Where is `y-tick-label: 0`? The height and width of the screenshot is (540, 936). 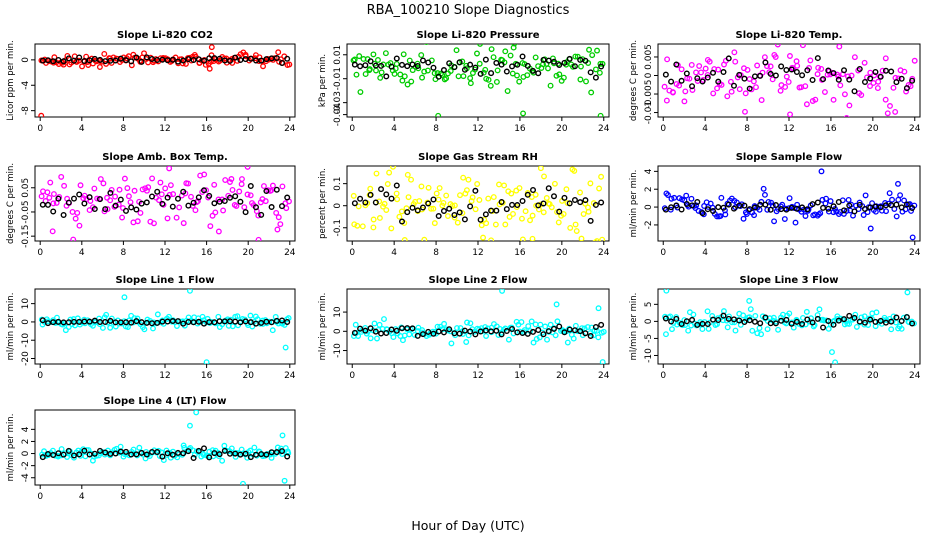 y-tick-label: 0 is located at coordinates (649, 75).